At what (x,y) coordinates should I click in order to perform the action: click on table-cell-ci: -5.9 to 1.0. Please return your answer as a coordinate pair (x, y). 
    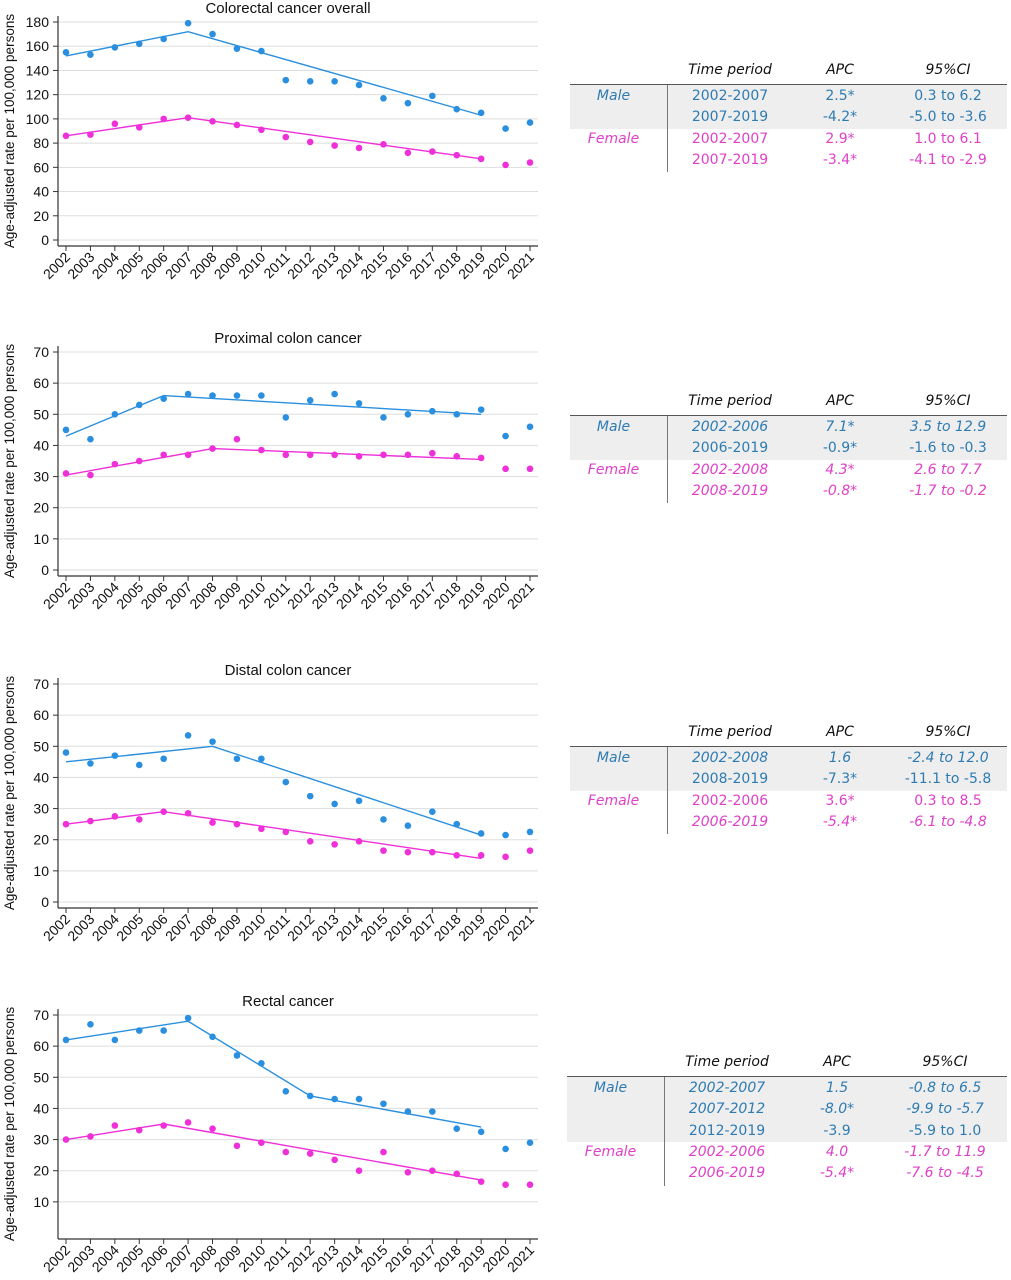
    Looking at the image, I should click on (945, 1130).